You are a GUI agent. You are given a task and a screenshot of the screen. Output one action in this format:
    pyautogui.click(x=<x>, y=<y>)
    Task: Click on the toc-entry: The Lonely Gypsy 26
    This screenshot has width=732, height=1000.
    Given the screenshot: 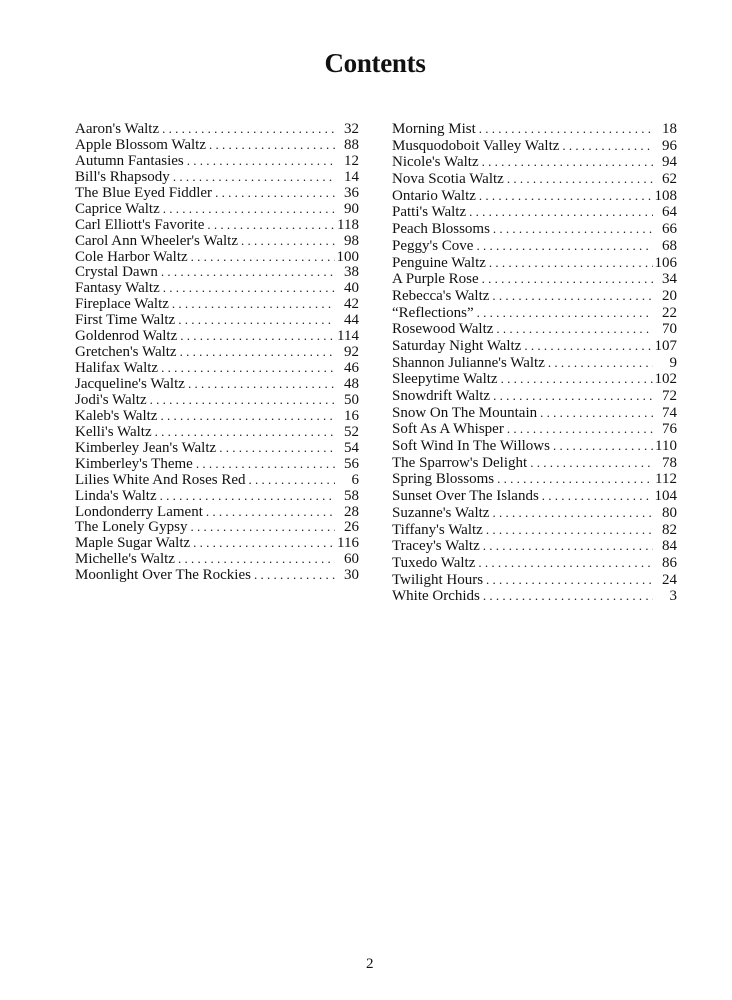 What is the action you would take?
    pyautogui.click(x=217, y=527)
    